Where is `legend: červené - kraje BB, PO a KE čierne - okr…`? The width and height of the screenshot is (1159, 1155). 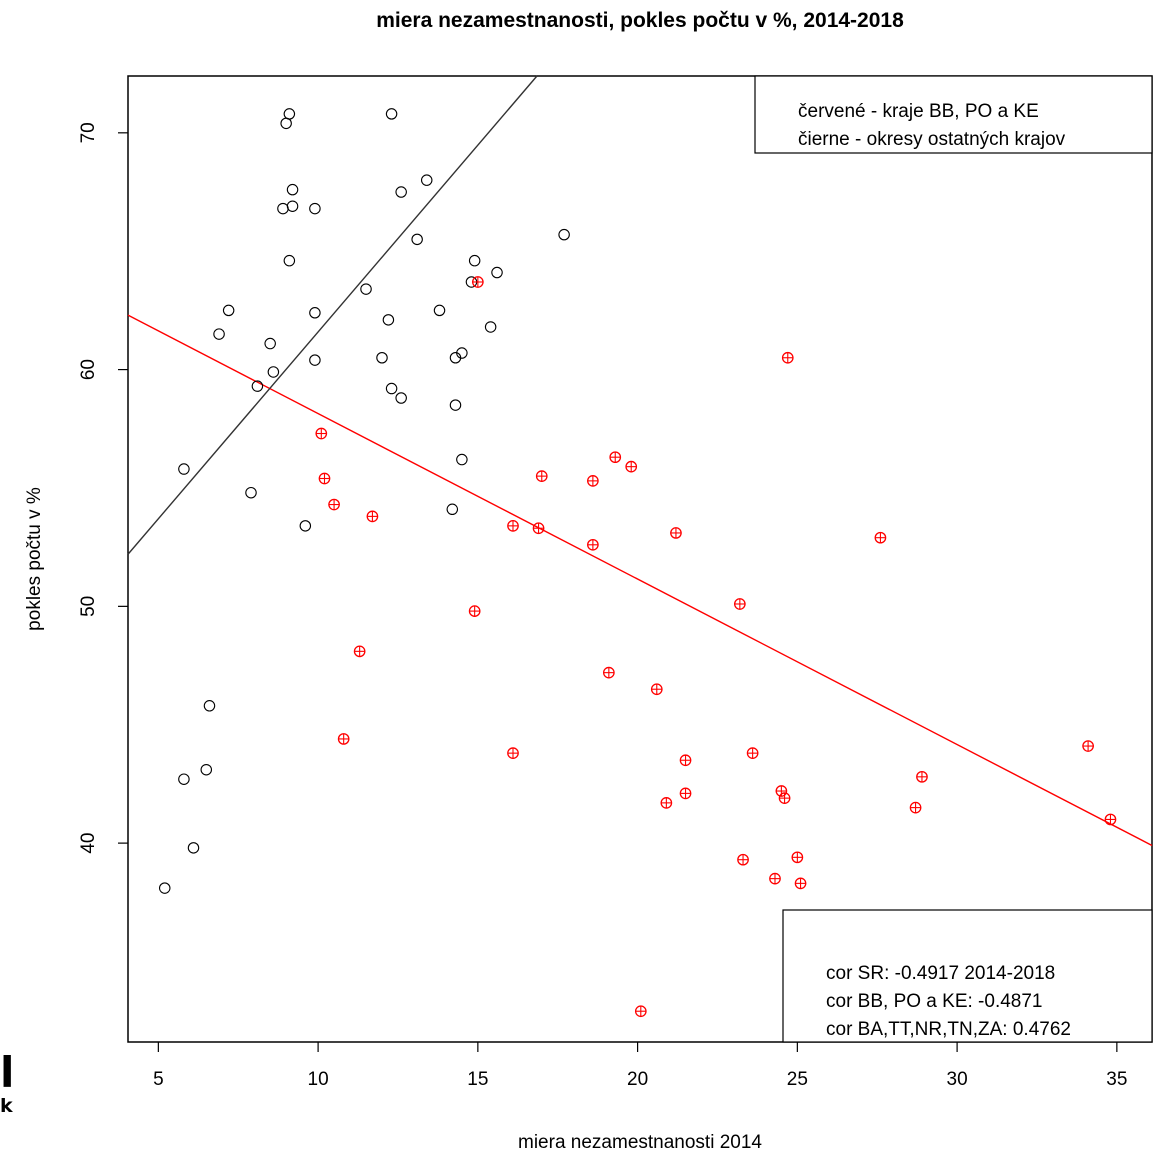 legend: červené - kraje BB, PO a KE čierne - okr… is located at coordinates (953, 114).